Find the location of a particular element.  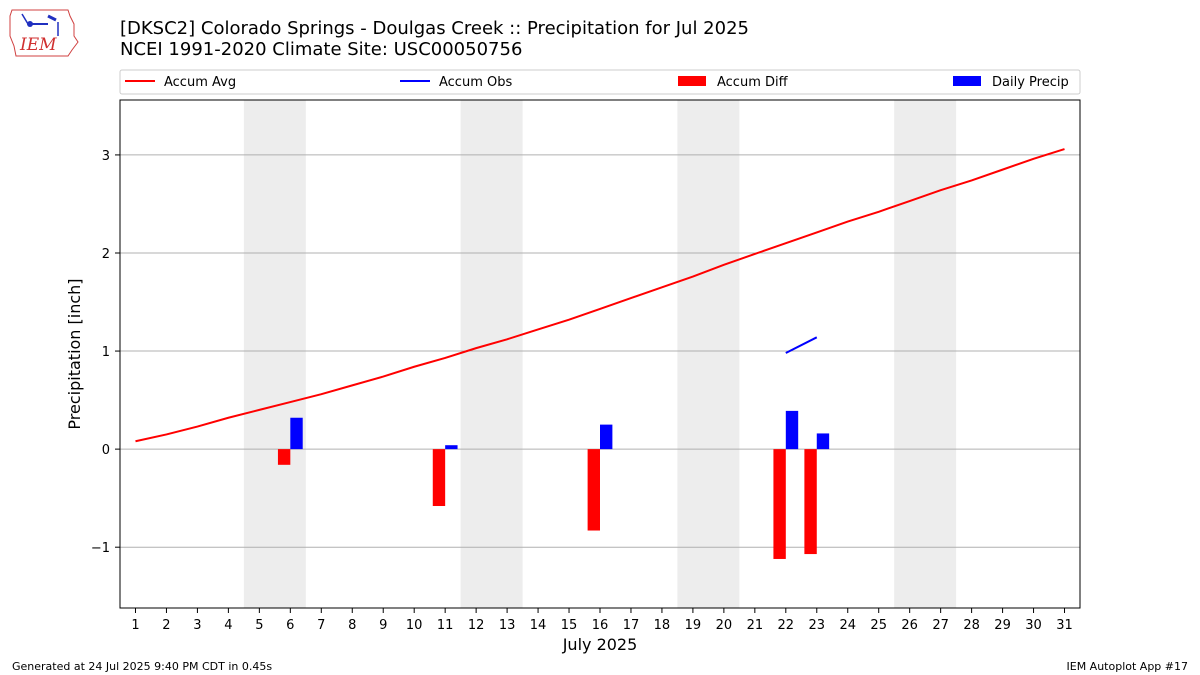

x-tick-label: 14 is located at coordinates (538, 625).